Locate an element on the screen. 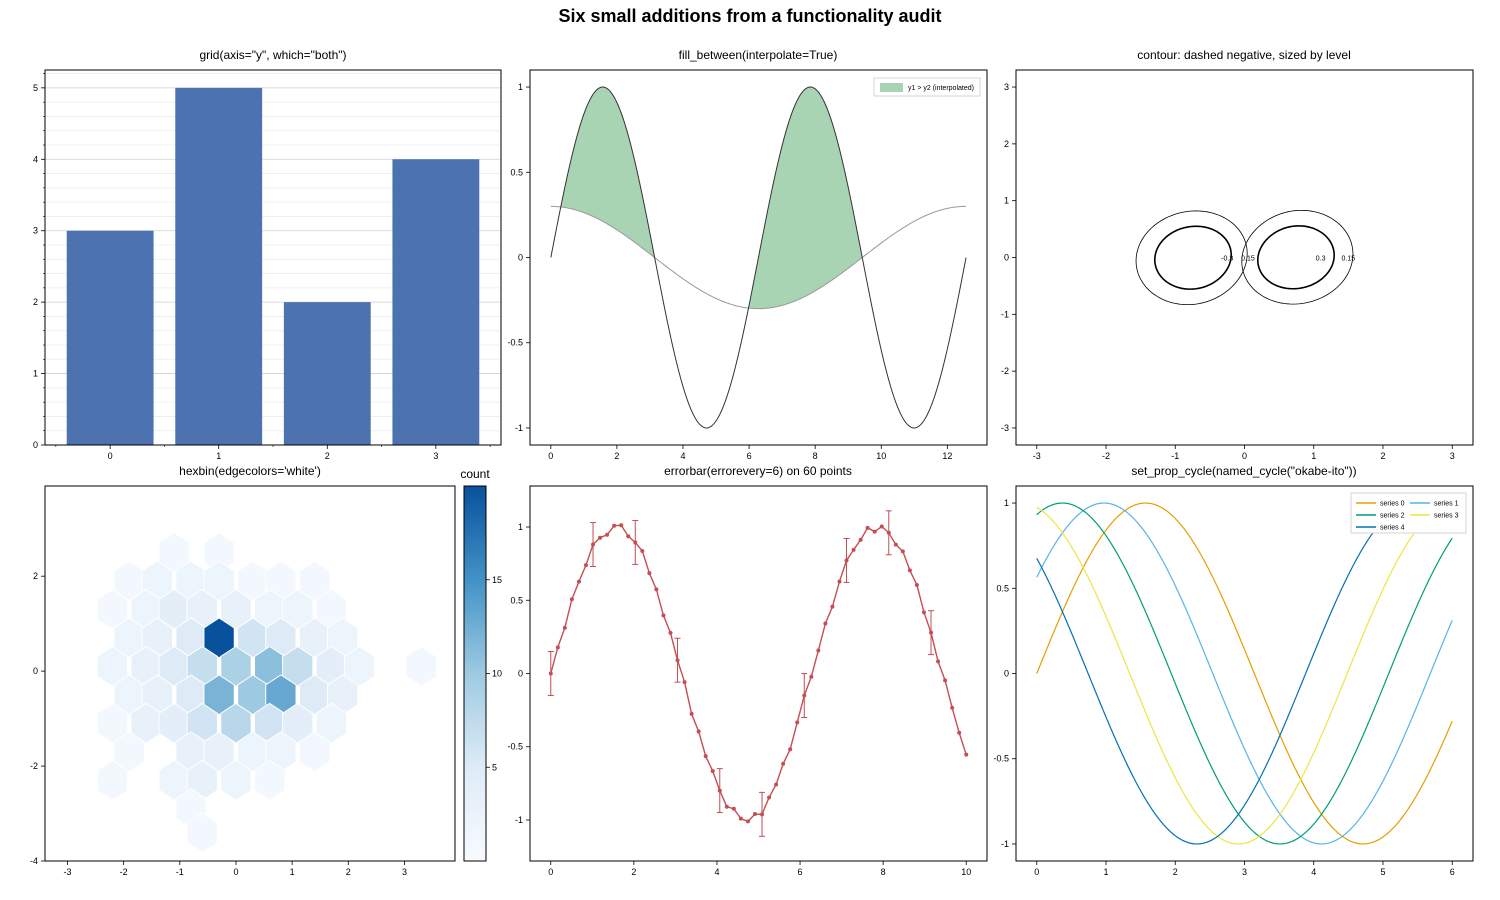 This screenshot has height=900, width=1500. legend-label-2: series 2 is located at coordinates (1392, 516).